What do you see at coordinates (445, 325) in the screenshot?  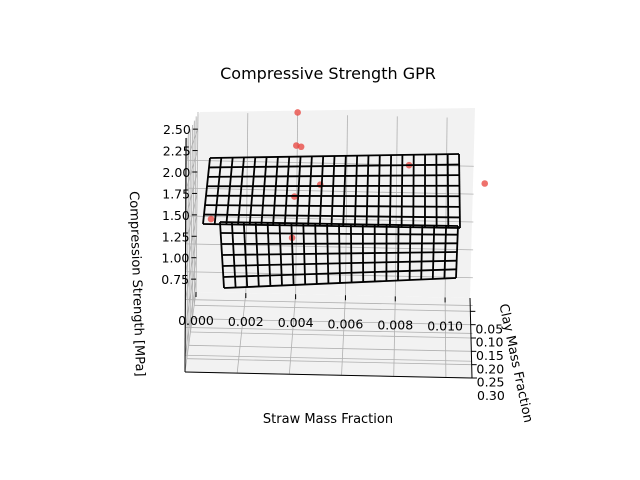 I see `x-tick-label: 0.010` at bounding box center [445, 325].